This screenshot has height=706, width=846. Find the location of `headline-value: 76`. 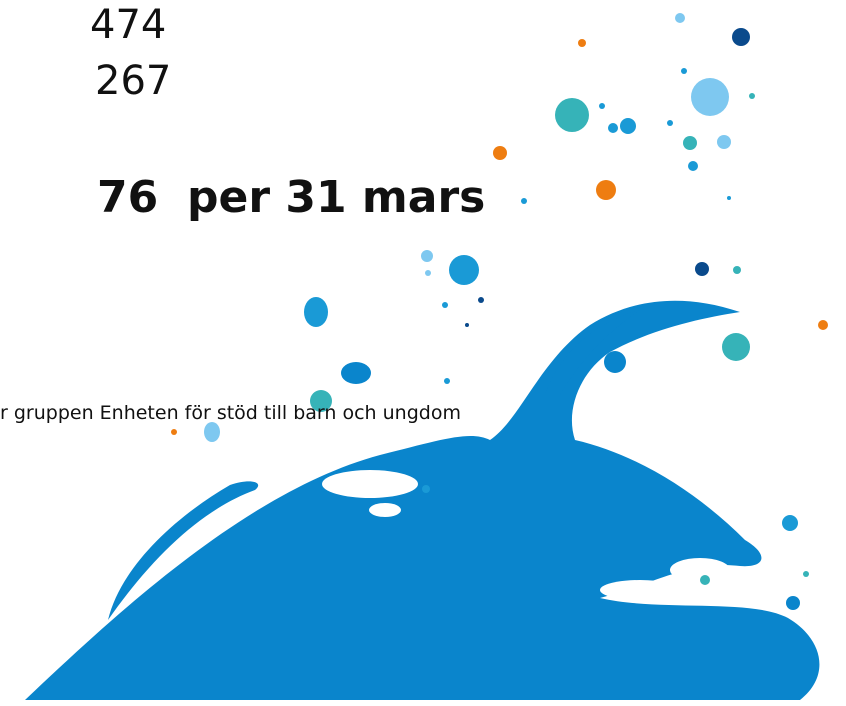

headline-value: 76 is located at coordinates (128, 197).